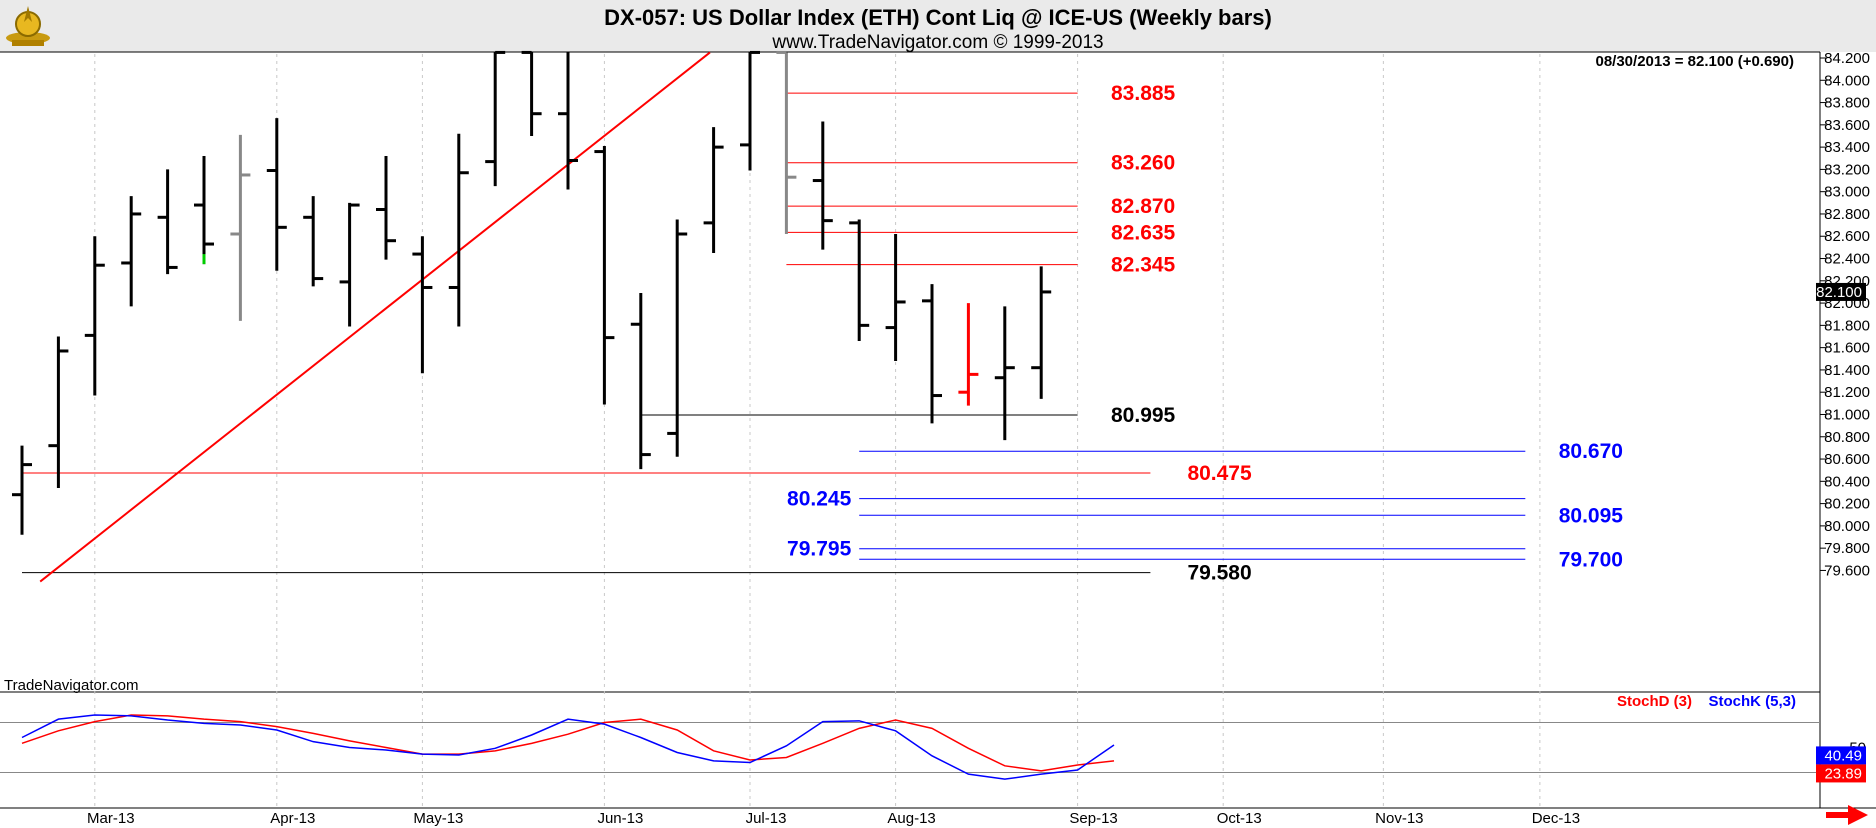 This screenshot has height=828, width=1876. What do you see at coordinates (1847, 414) in the screenshot?
I see `price-tick-label: 81.000` at bounding box center [1847, 414].